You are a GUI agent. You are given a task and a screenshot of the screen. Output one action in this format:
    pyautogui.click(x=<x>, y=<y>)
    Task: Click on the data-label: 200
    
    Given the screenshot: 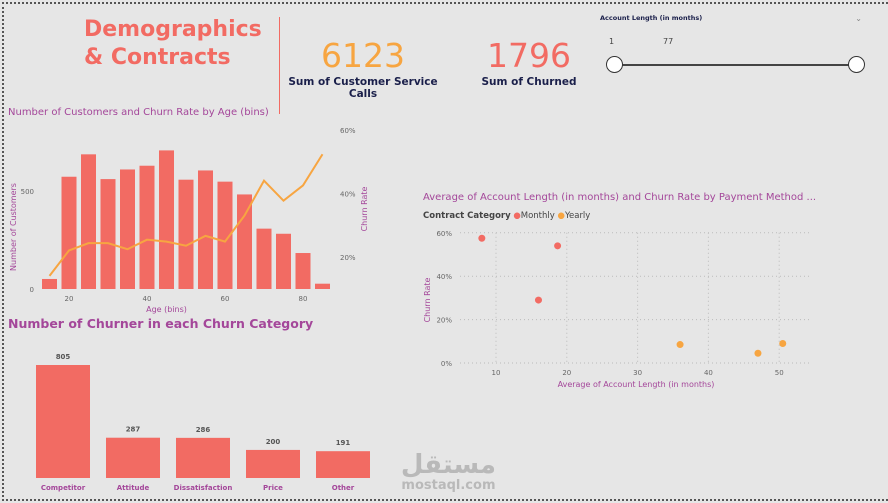 What is the action you would take?
    pyautogui.click(x=273, y=442)
    